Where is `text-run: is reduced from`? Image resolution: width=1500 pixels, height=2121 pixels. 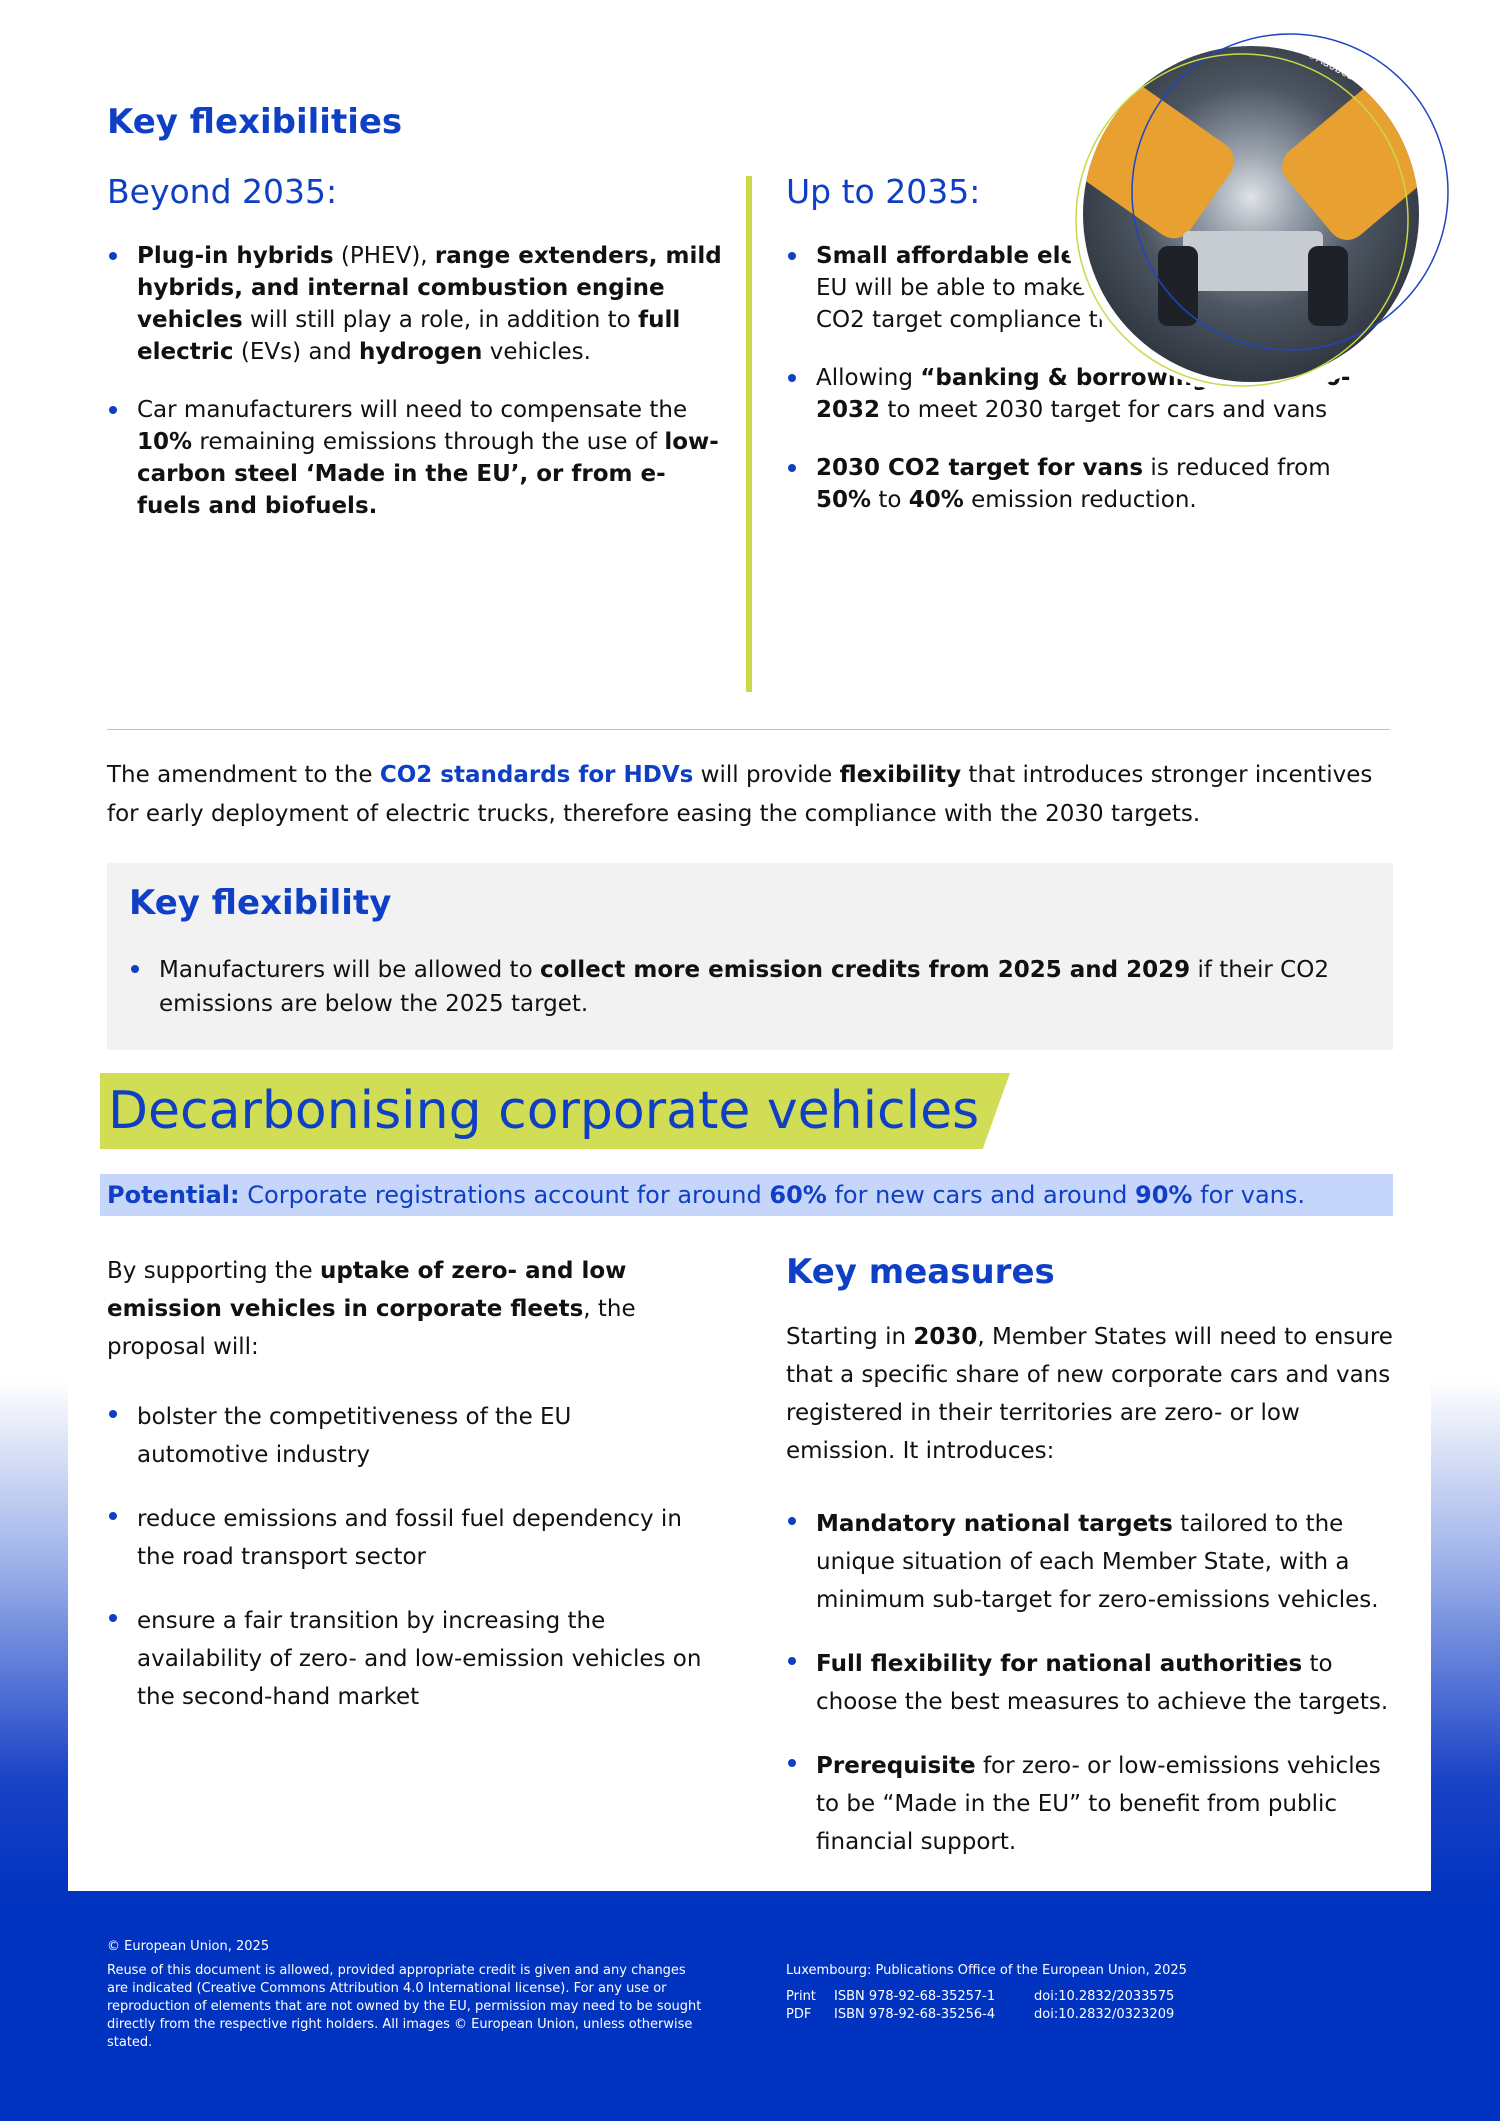
text-run: is reduced from is located at coordinates (1237, 468).